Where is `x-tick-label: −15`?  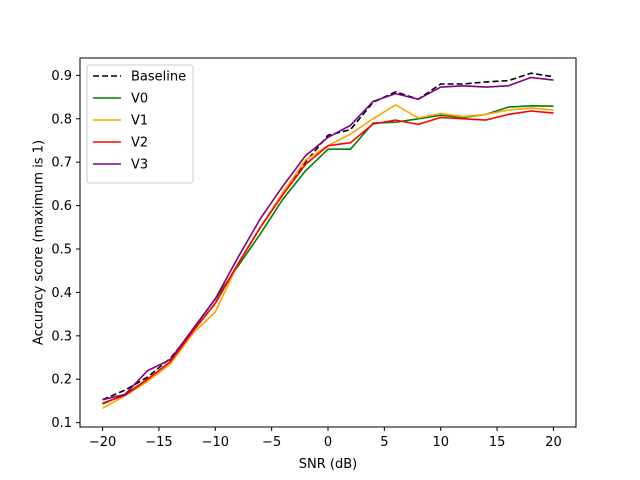
x-tick-label: −15 is located at coordinates (158, 442).